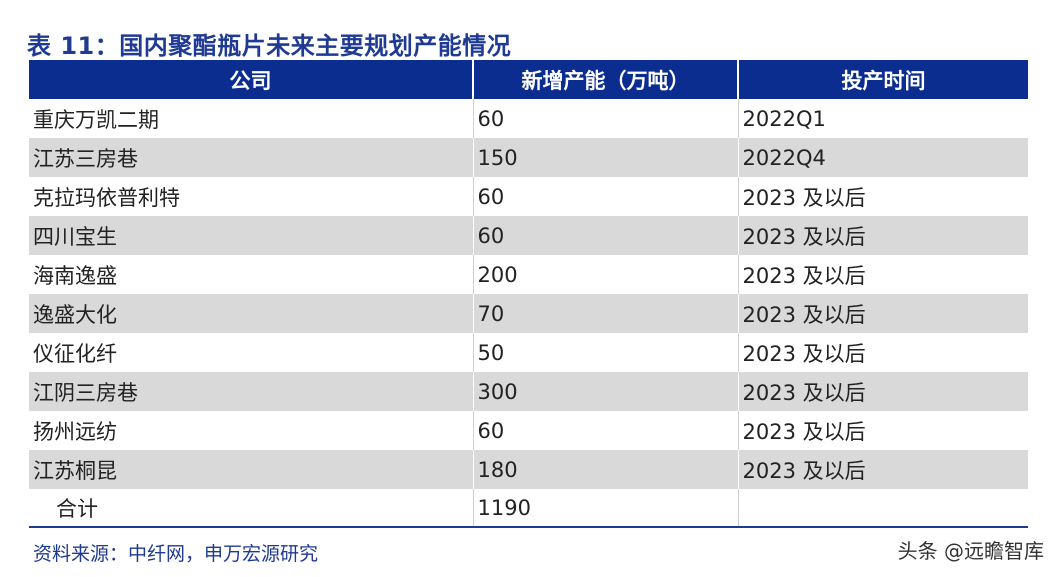 The height and width of the screenshot is (577, 1062). What do you see at coordinates (269, 46) in the screenshot?
I see `table-title: 表 11：国内聚酯瓶片未来主要规划产能情况` at bounding box center [269, 46].